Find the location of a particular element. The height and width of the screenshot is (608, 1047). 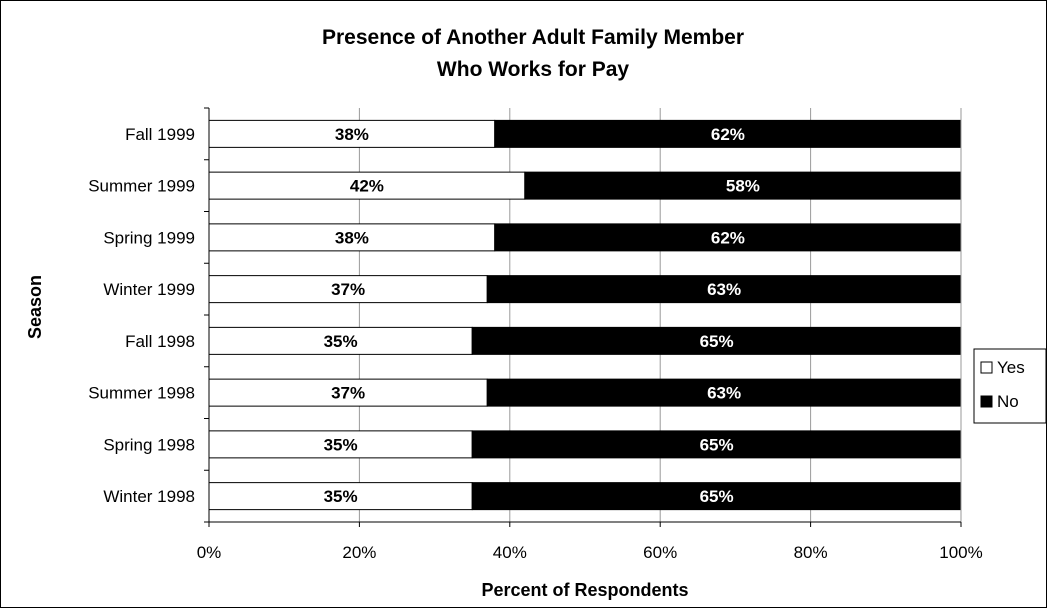

x-axis-title: Percent of Respondents is located at coordinates (584, 590).